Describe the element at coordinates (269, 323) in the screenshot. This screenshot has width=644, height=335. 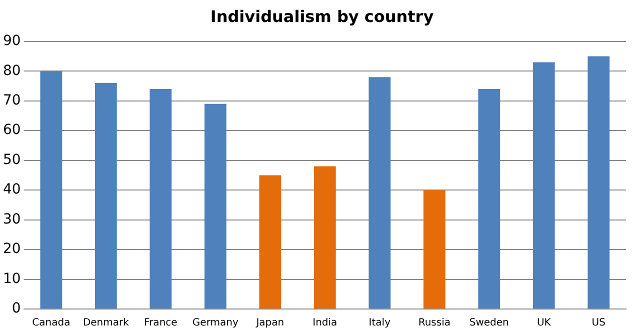
I see `x-tick-label: Japan` at that location.